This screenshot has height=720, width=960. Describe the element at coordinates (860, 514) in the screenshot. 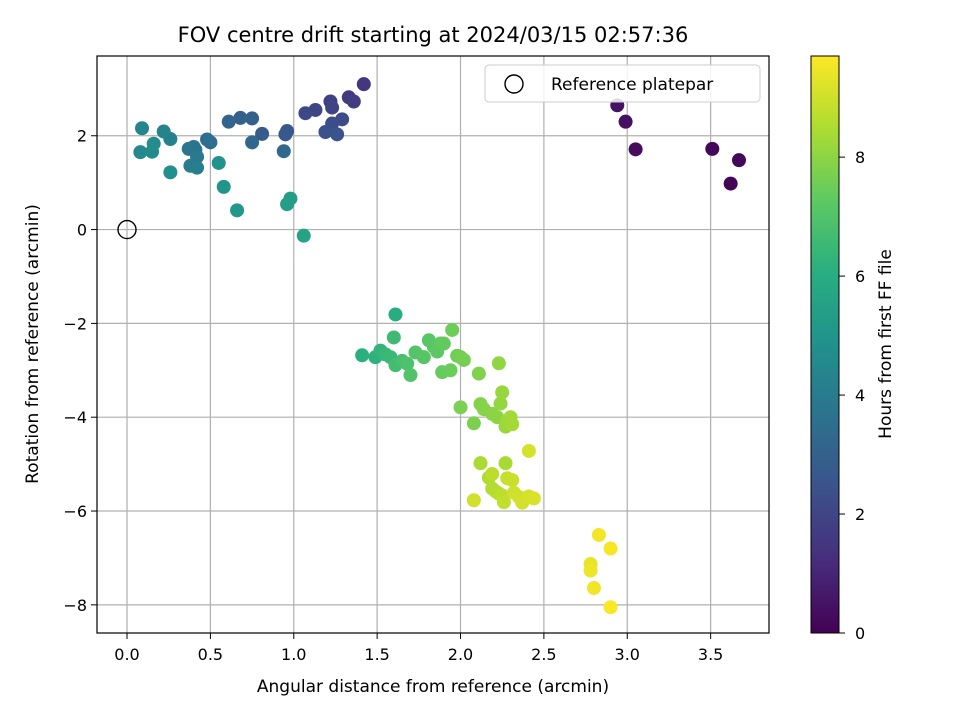

I see `colorbar-tick-label: 2` at that location.